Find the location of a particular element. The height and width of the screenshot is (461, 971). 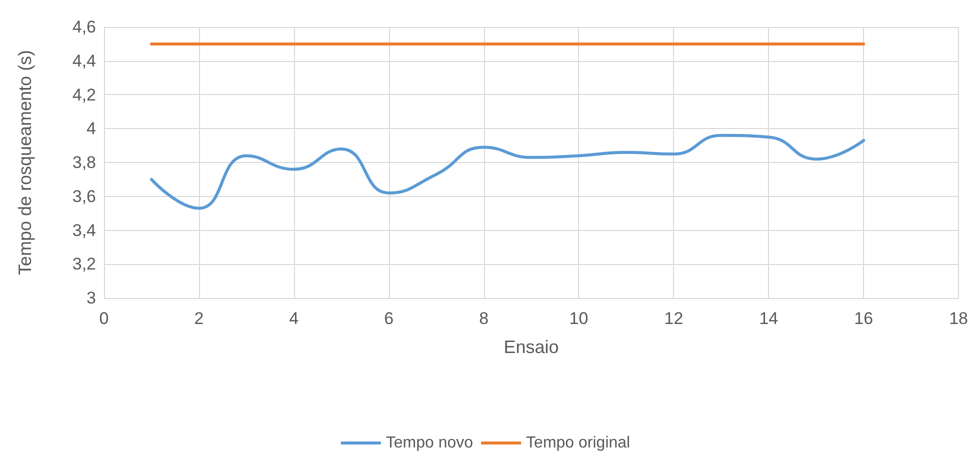

y-tick-label: 4 is located at coordinates (91, 128).